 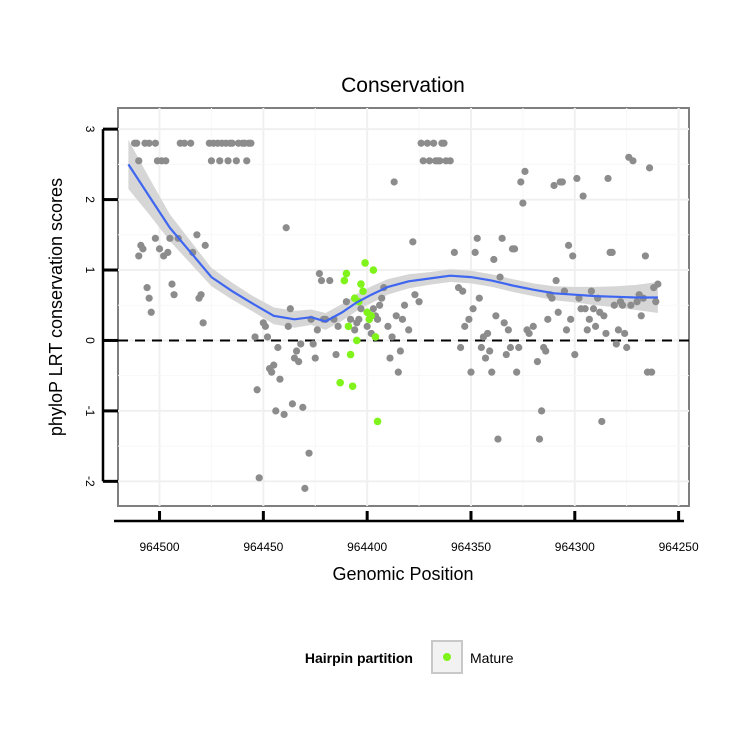 What do you see at coordinates (90, 270) in the screenshot?
I see `y-tick-label: 1` at bounding box center [90, 270].